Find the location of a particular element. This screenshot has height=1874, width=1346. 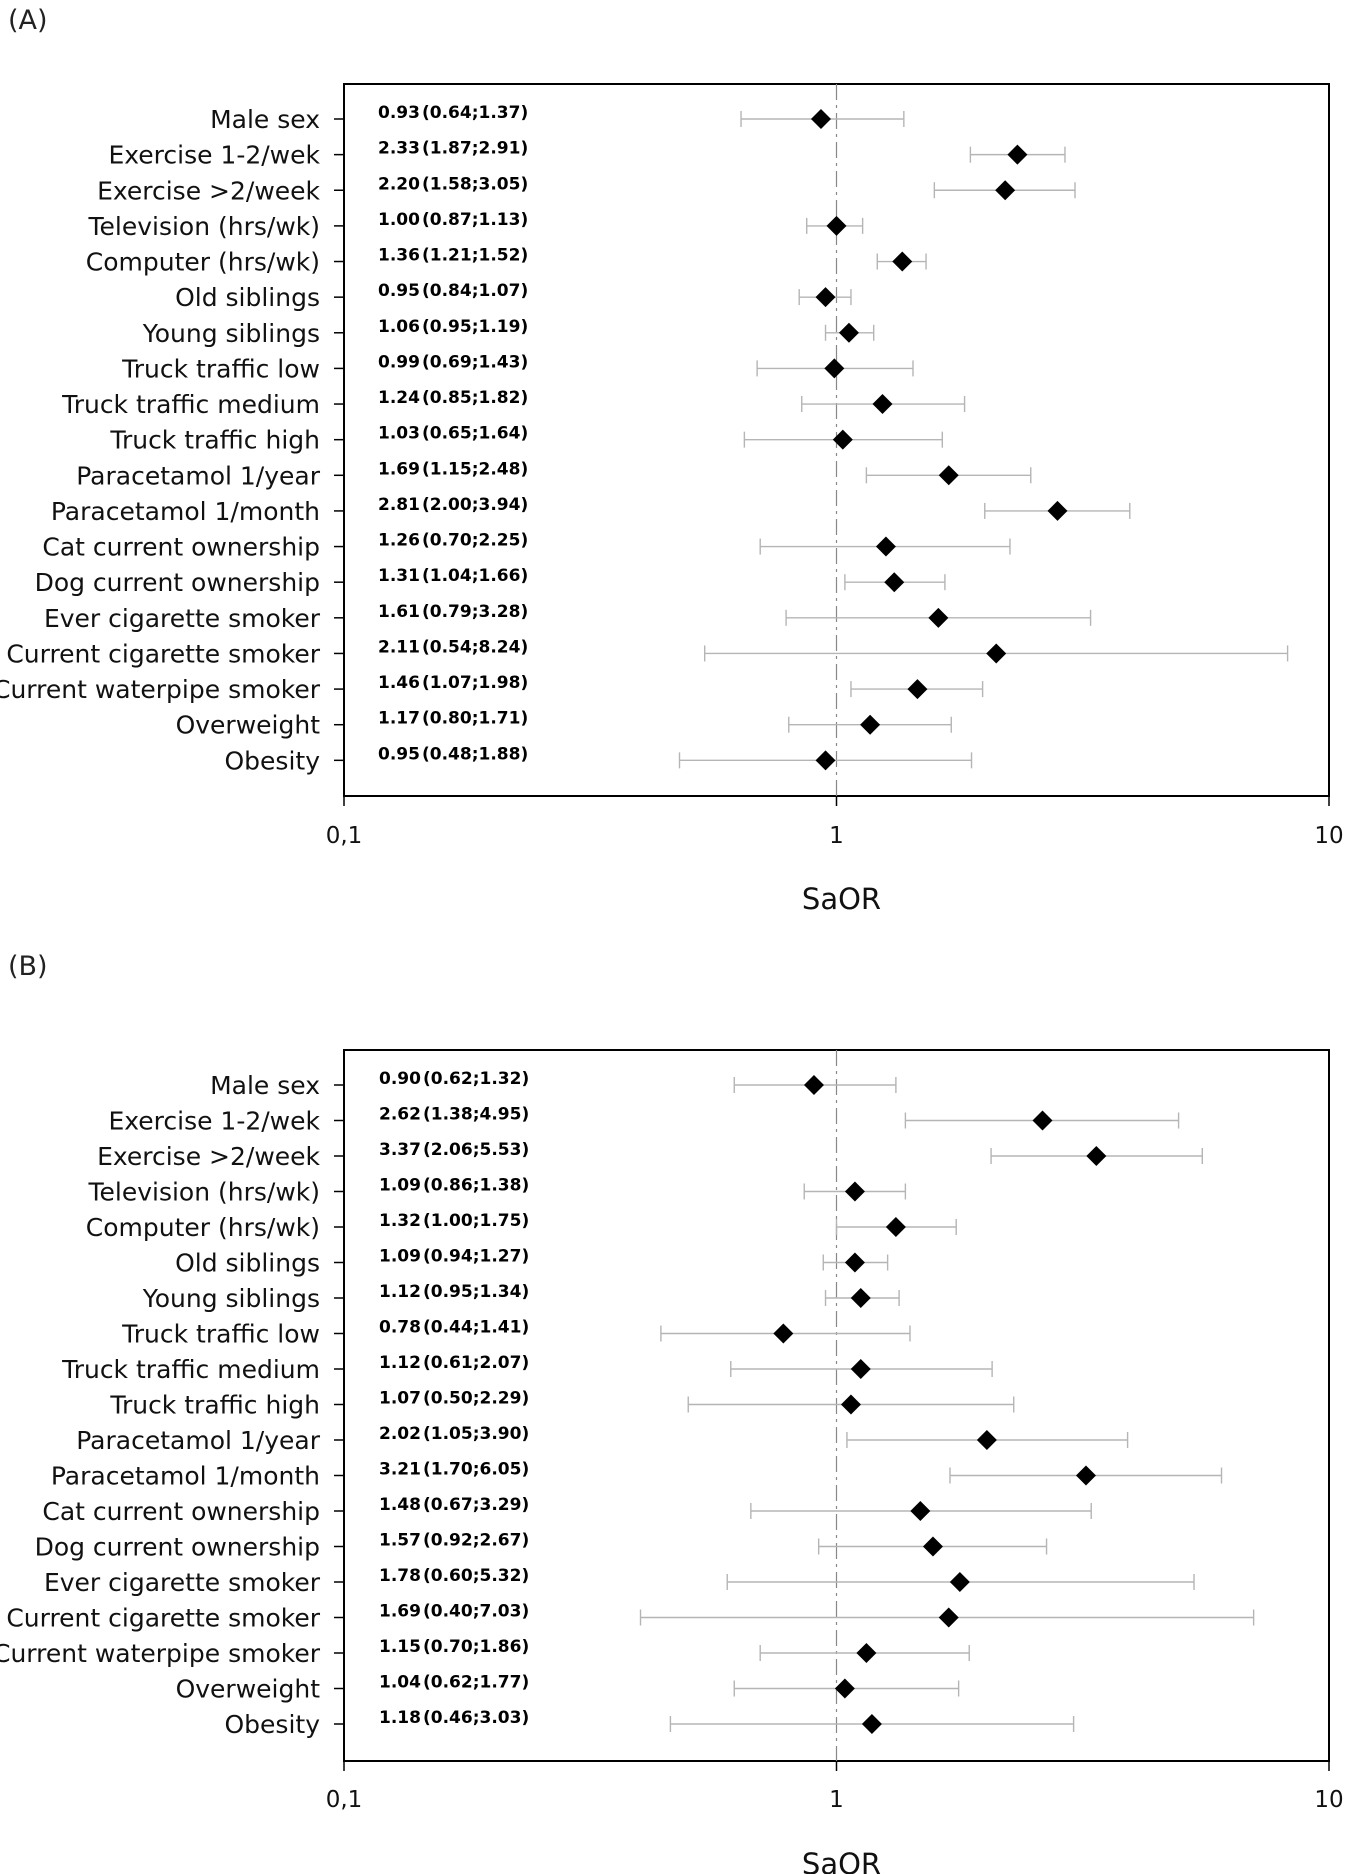

ci-value-label: (1.15;2.48) is located at coordinates (475, 469).